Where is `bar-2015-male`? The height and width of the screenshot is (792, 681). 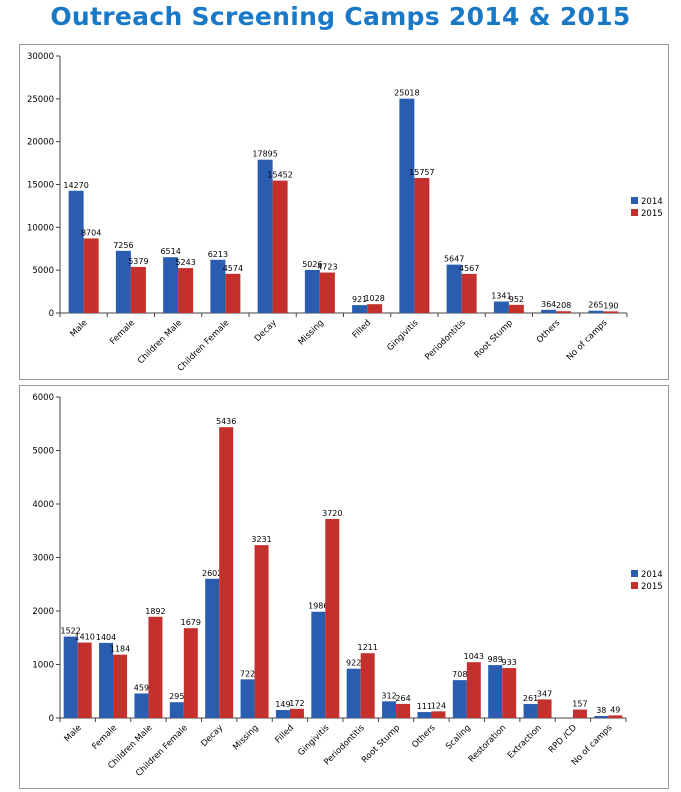
bar-2015-male is located at coordinates (91, 275).